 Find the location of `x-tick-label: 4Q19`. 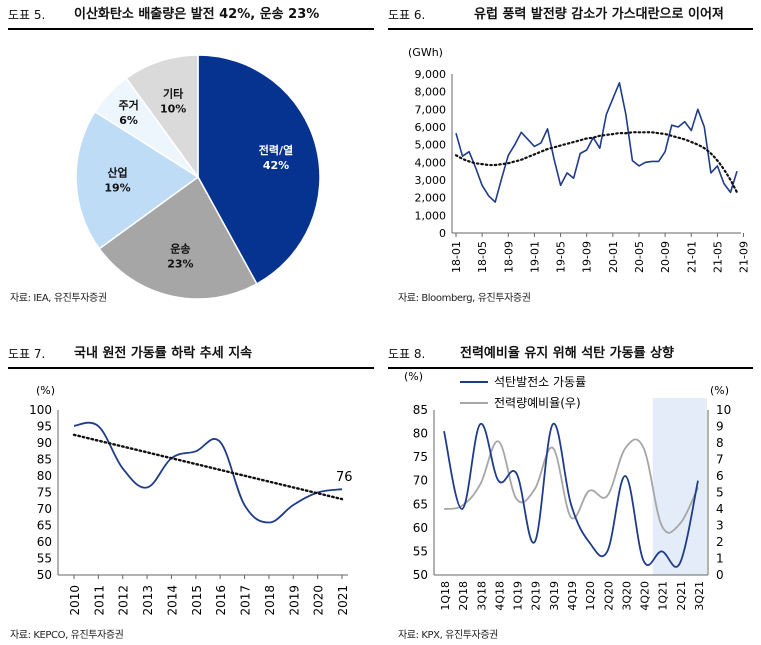

x-tick-label: 4Q19 is located at coordinates (572, 596).